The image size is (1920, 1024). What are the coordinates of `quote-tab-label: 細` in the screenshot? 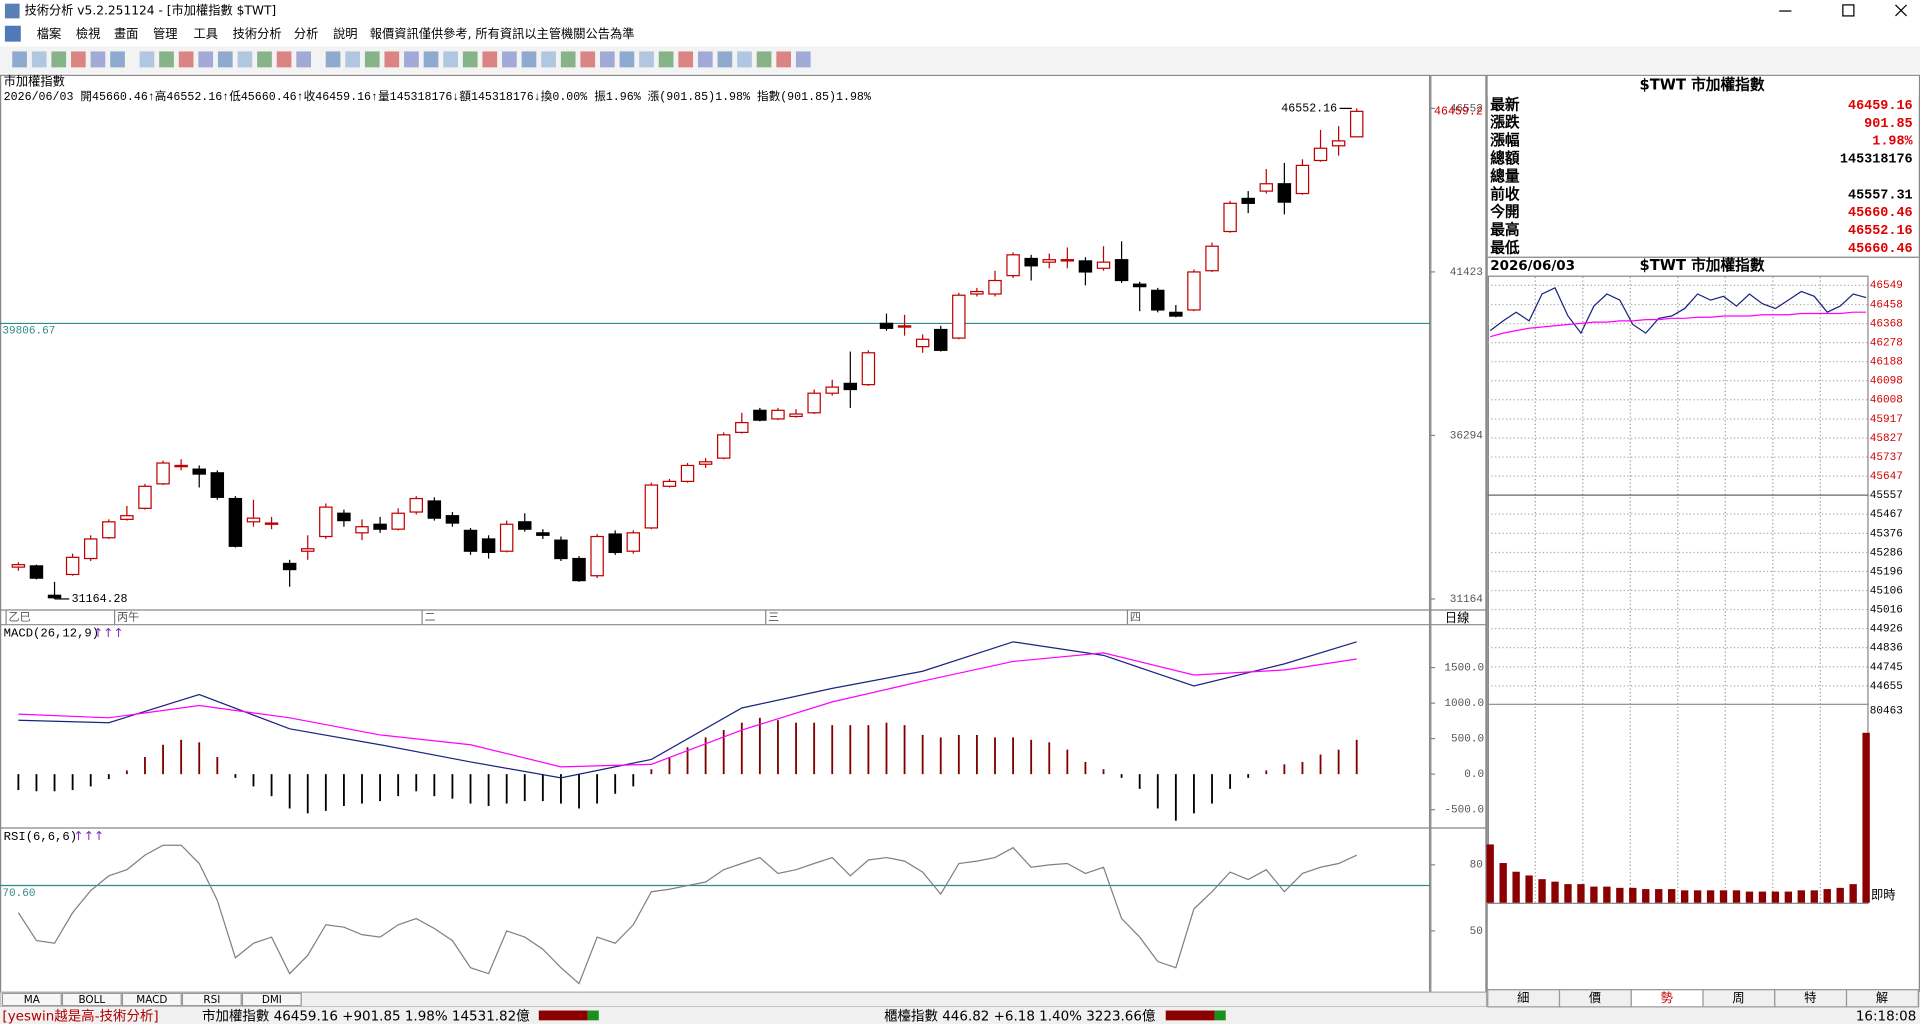 It's located at (1523, 998).